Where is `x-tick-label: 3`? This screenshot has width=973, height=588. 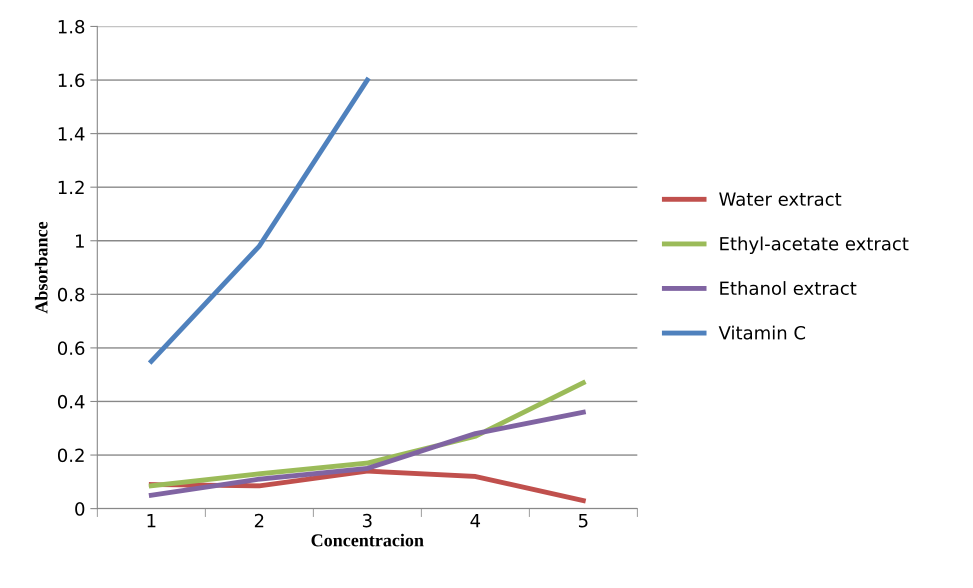 x-tick-label: 3 is located at coordinates (367, 521).